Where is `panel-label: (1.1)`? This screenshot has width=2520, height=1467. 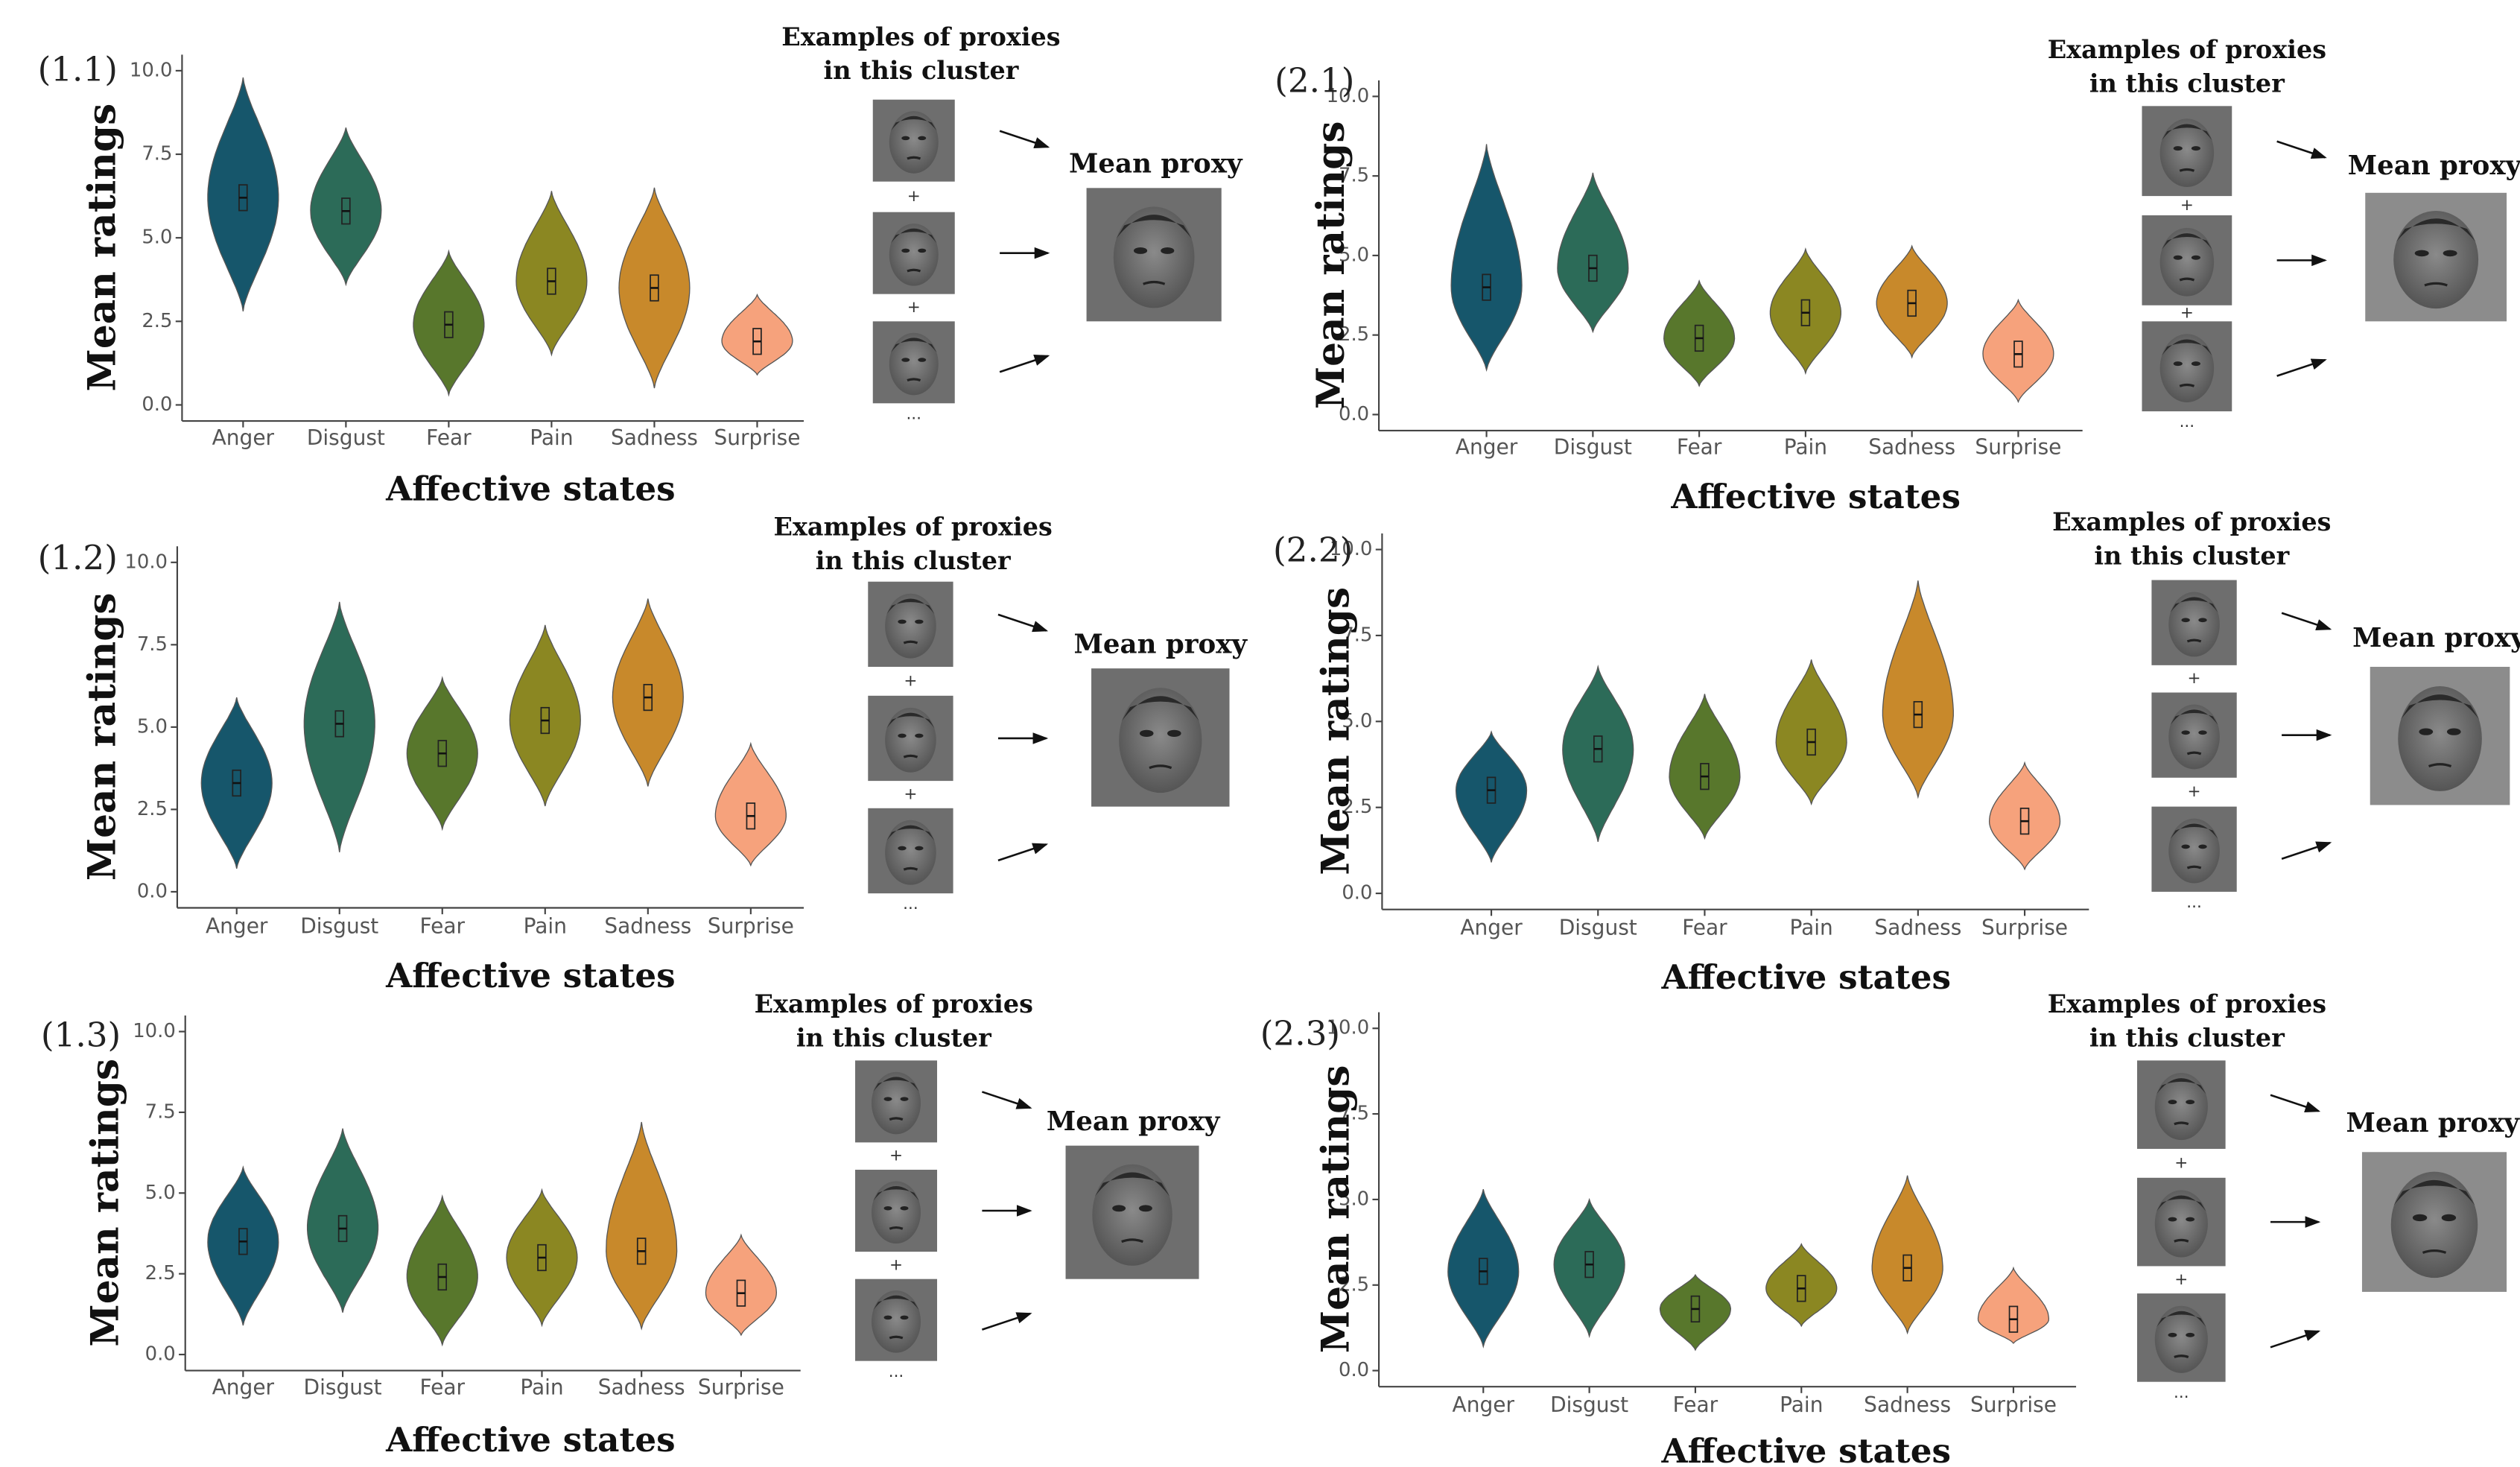
panel-label: (1.1) is located at coordinates (78, 69).